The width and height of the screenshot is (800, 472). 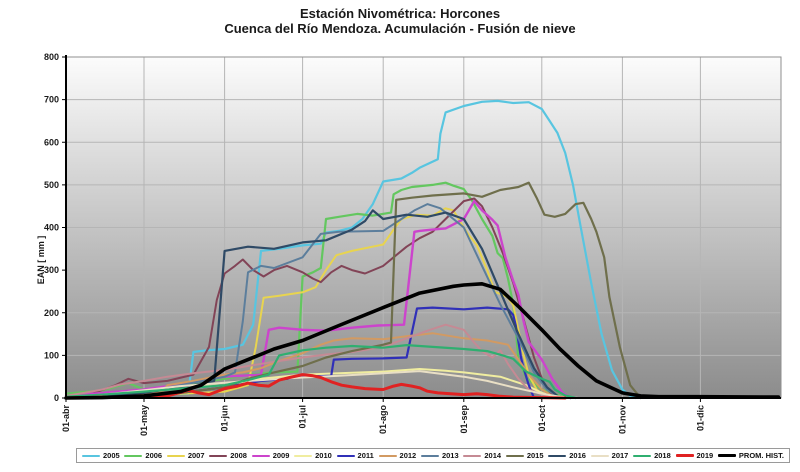 What do you see at coordinates (542, 418) in the screenshot?
I see `x-tick-label: 01-oct` at bounding box center [542, 418].